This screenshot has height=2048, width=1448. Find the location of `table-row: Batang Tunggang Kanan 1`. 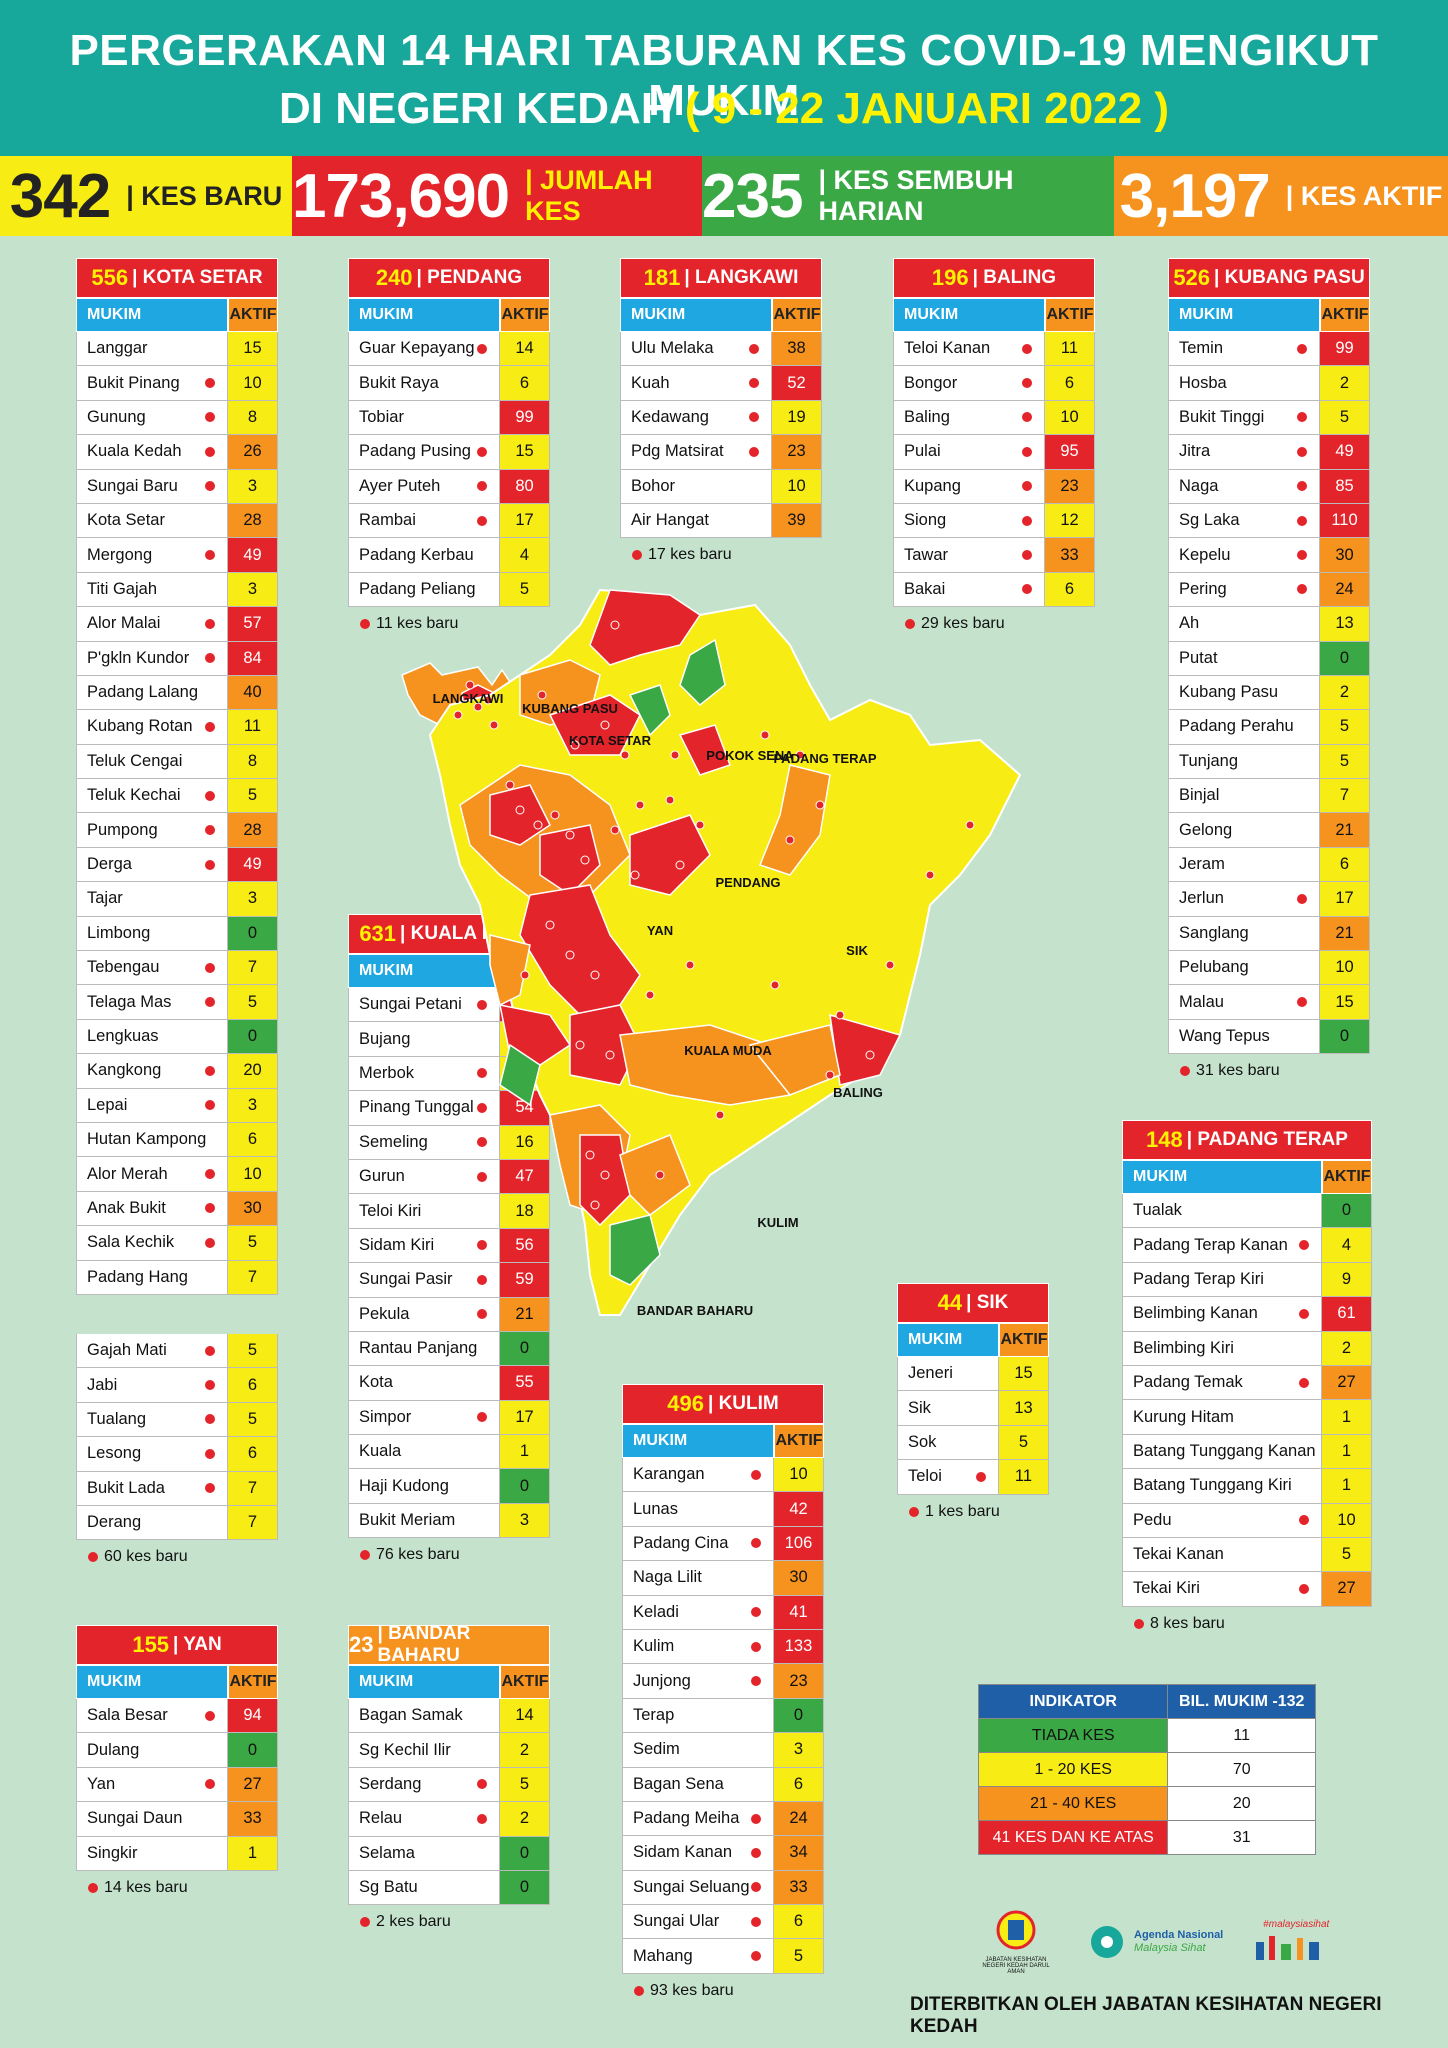

table-row: Batang Tunggang Kanan 1 is located at coordinates (1247, 1452).